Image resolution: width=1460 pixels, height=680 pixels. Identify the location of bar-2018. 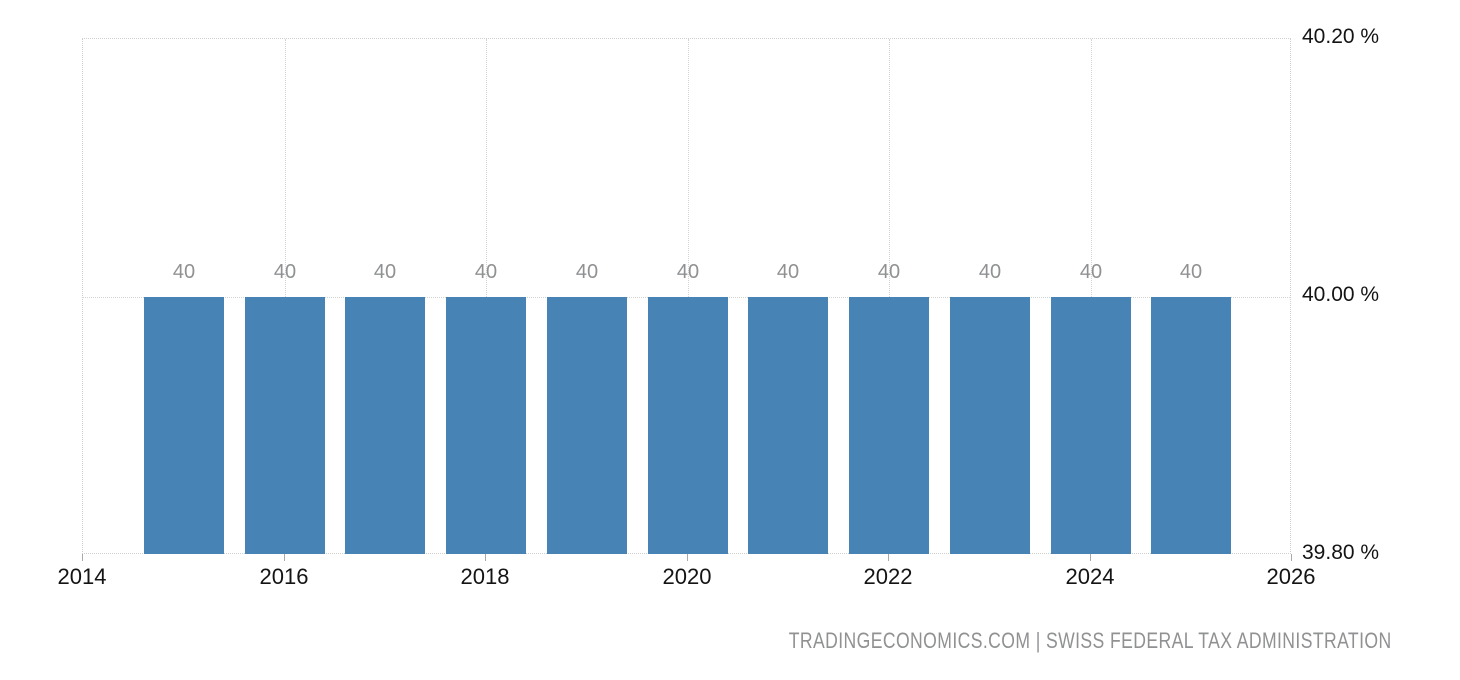
(486, 425).